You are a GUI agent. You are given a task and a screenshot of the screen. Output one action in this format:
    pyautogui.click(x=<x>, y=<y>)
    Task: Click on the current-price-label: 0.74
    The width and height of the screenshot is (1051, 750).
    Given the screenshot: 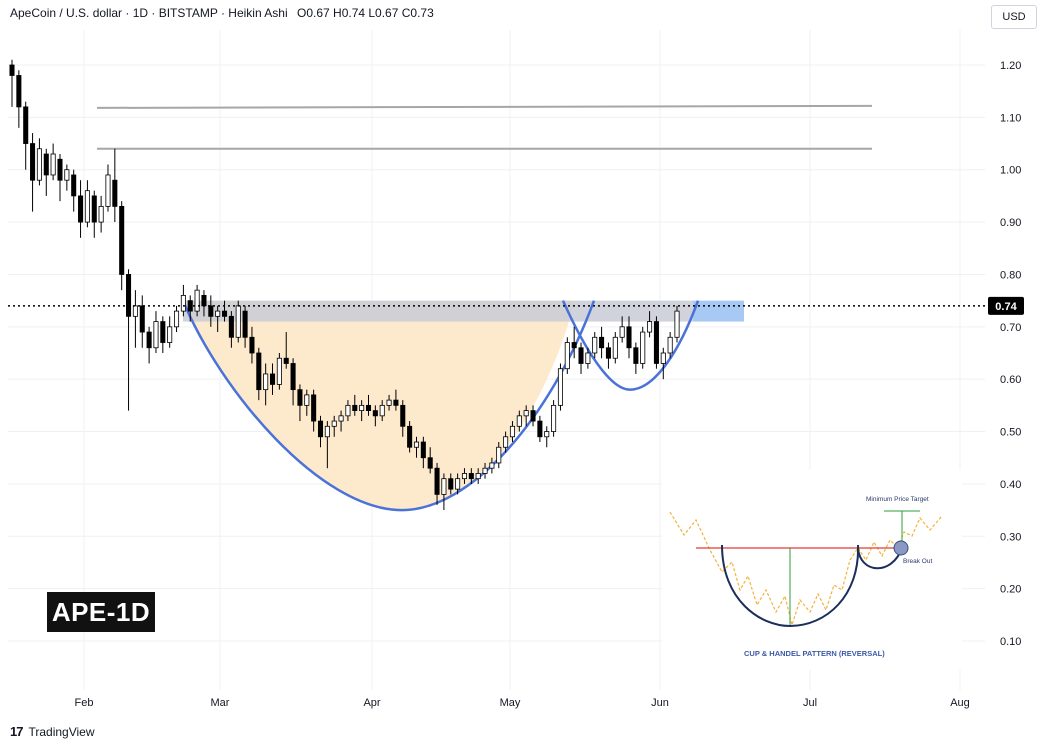 What is the action you would take?
    pyautogui.click(x=1006, y=307)
    